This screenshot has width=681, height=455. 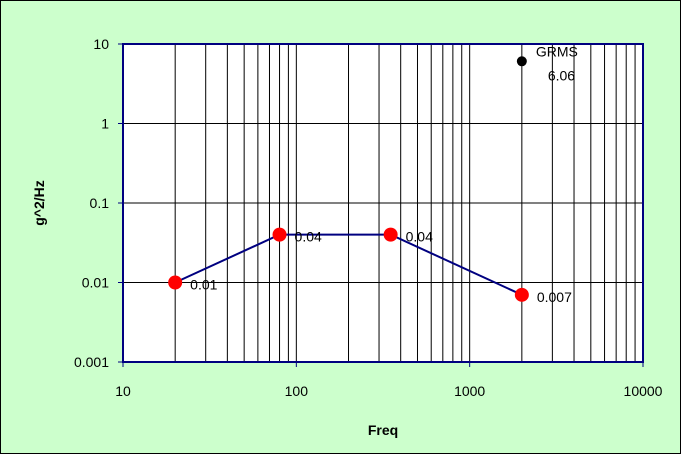 I want to click on y-tick-label: 0.1, so click(x=100, y=203).